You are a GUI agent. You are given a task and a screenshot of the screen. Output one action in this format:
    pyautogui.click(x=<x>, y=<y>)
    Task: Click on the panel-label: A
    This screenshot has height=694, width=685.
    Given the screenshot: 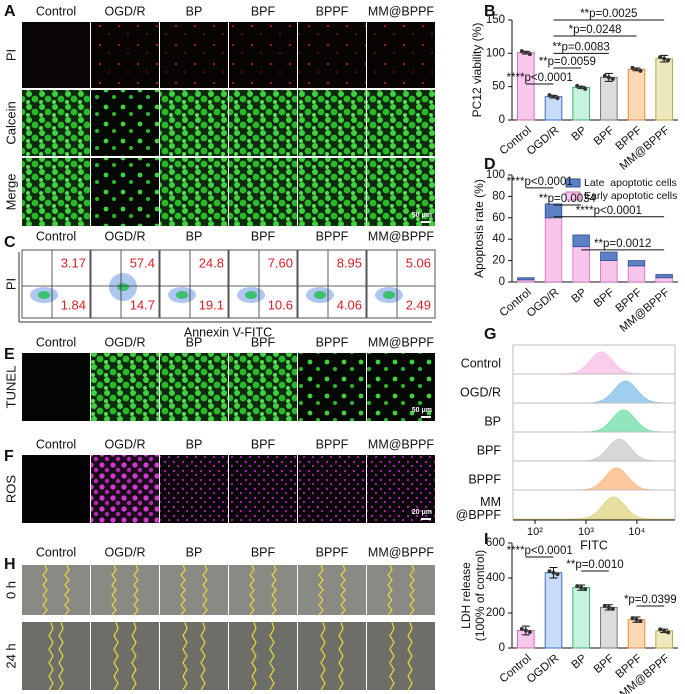 What is the action you would take?
    pyautogui.click(x=10, y=11)
    